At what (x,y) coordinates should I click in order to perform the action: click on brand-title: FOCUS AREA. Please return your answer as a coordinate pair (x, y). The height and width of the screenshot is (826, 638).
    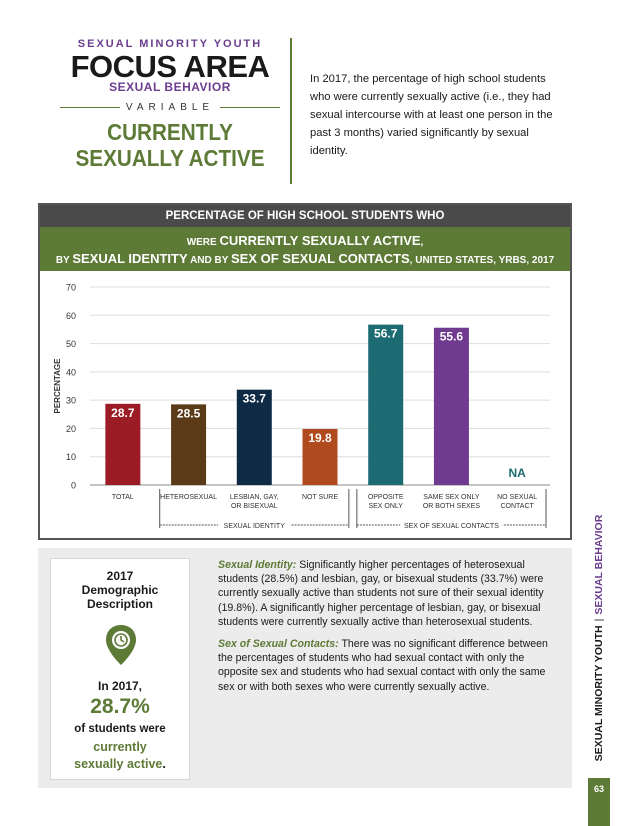
    Looking at the image, I should click on (170, 66).